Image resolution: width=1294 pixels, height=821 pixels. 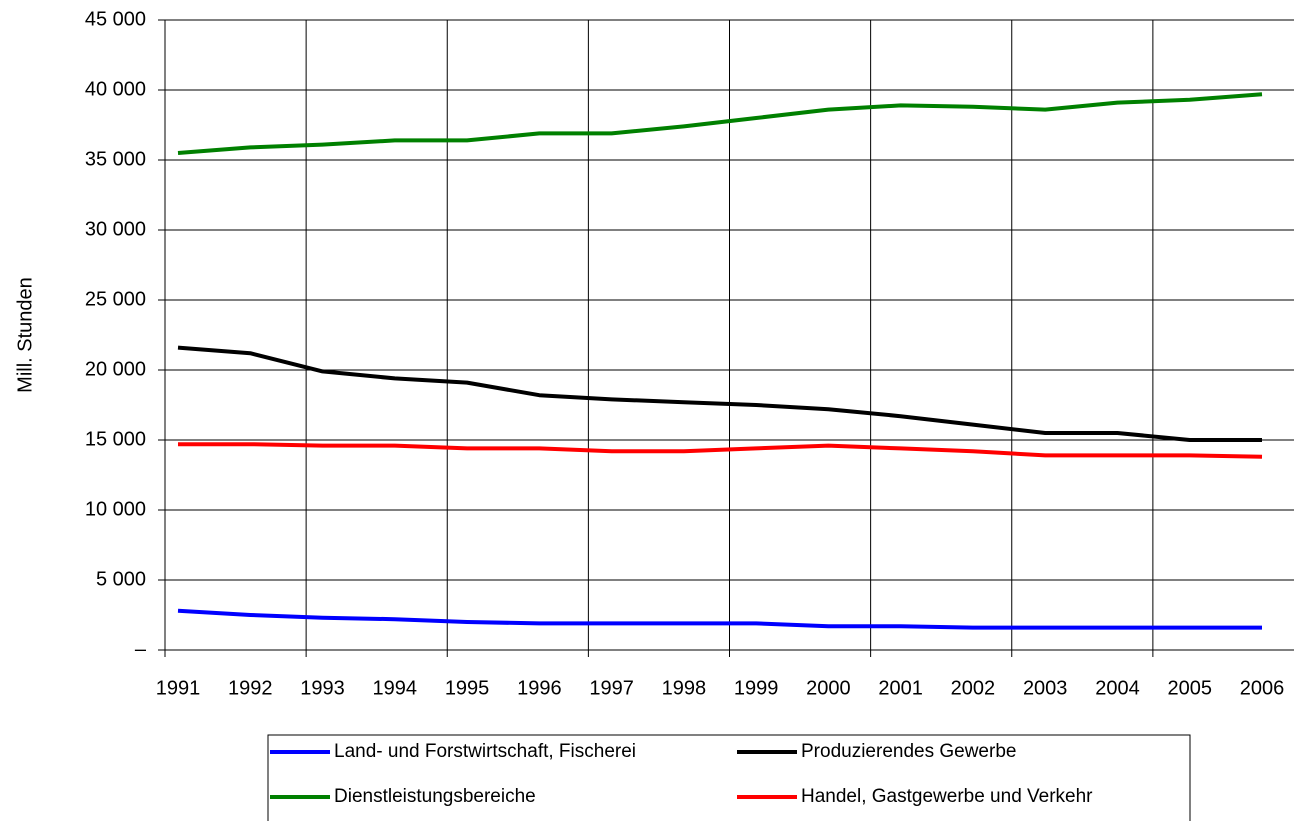 I want to click on y-tick-label: 10 000, so click(x=115, y=509).